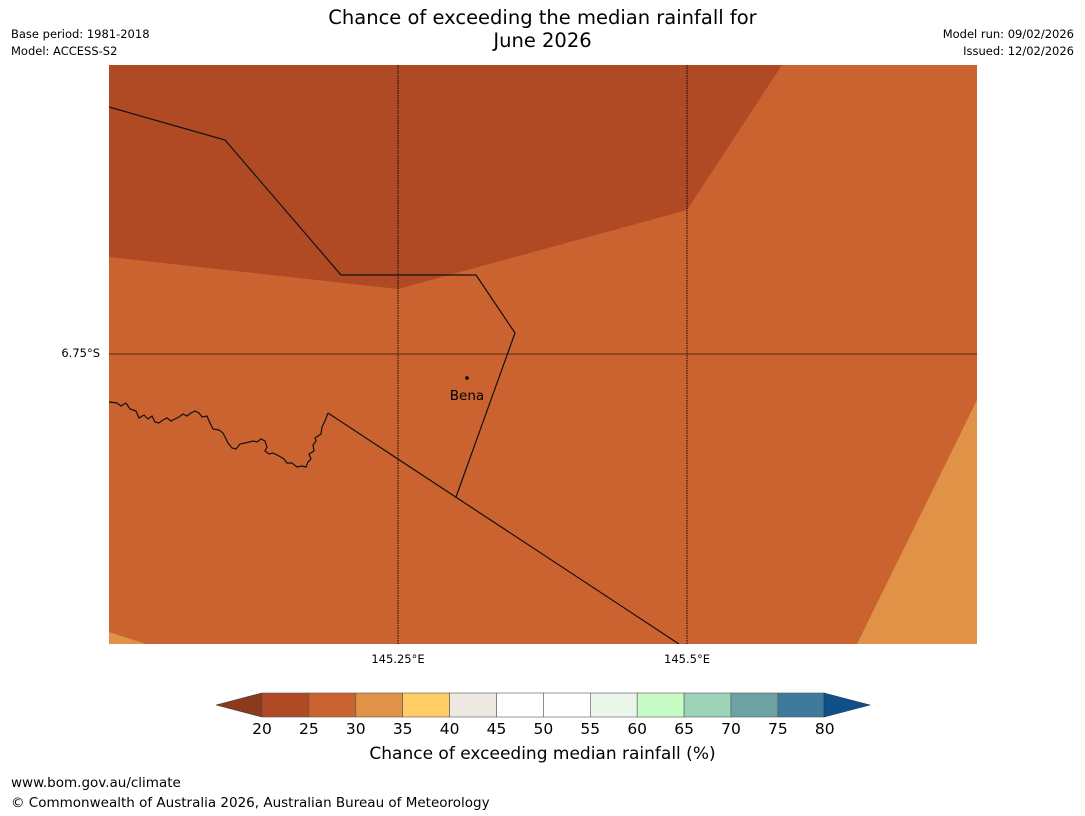 This screenshot has height=816, width=1085. What do you see at coordinates (238, 705) in the screenshot?
I see `colorbar-under-arrow` at bounding box center [238, 705].